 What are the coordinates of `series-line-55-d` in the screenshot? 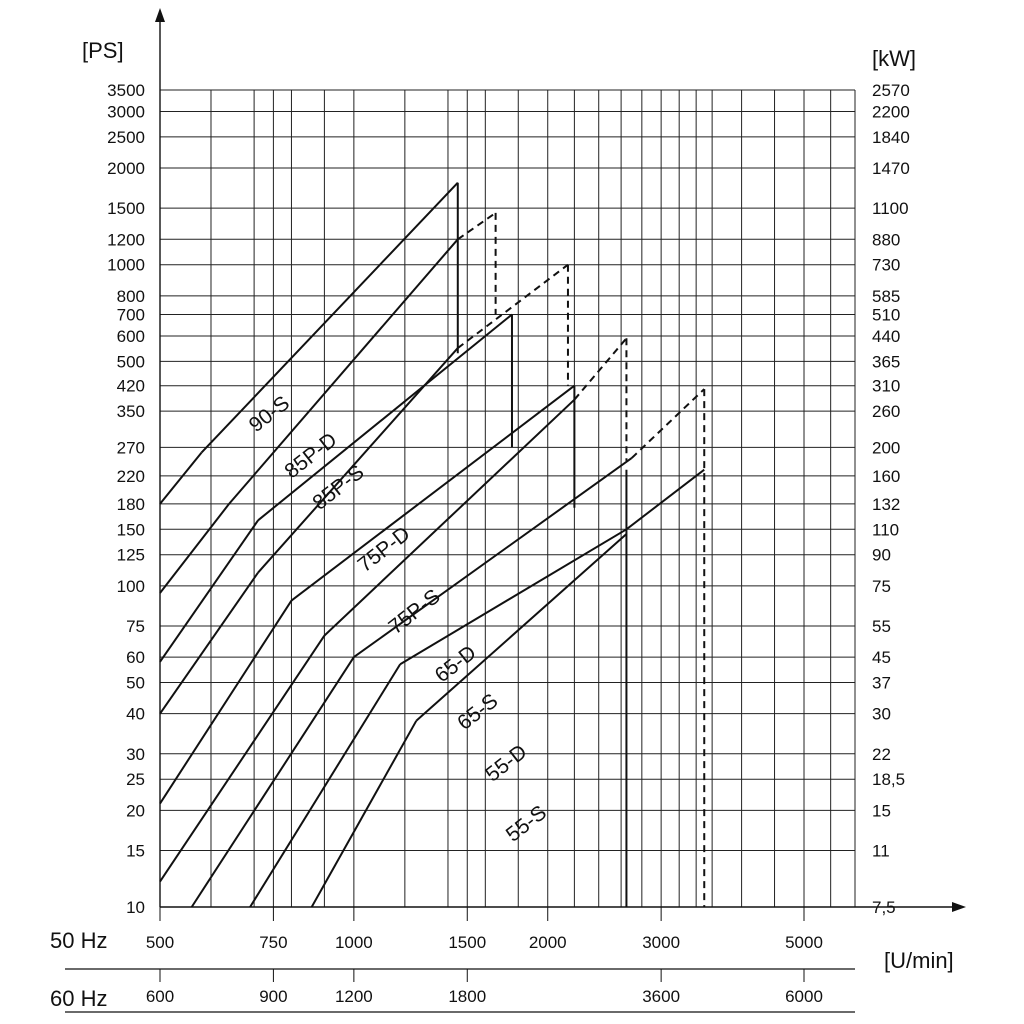 It's located at (513, 597).